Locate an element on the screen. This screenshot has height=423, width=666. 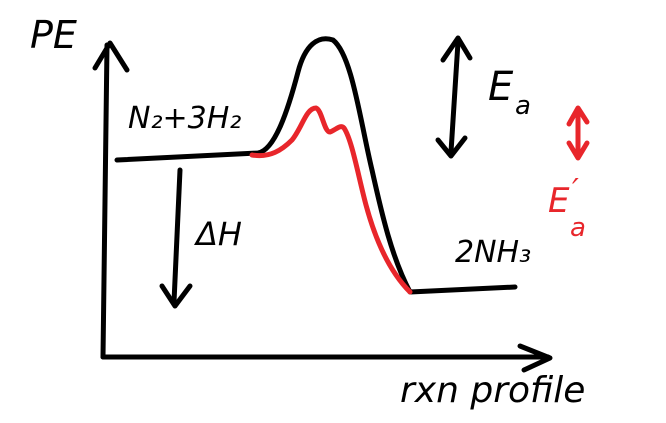
ea-double-arrow is located at coordinates (454, 97).